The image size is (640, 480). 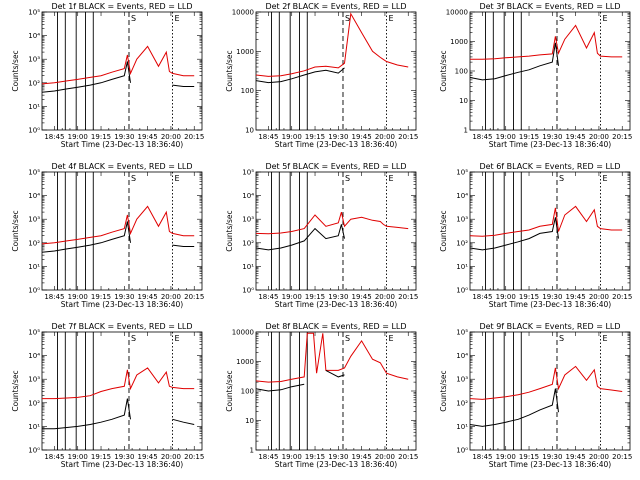 What do you see at coordinates (34, 291) in the screenshot?
I see `y-tick-label: 10⁰` at bounding box center [34, 291].